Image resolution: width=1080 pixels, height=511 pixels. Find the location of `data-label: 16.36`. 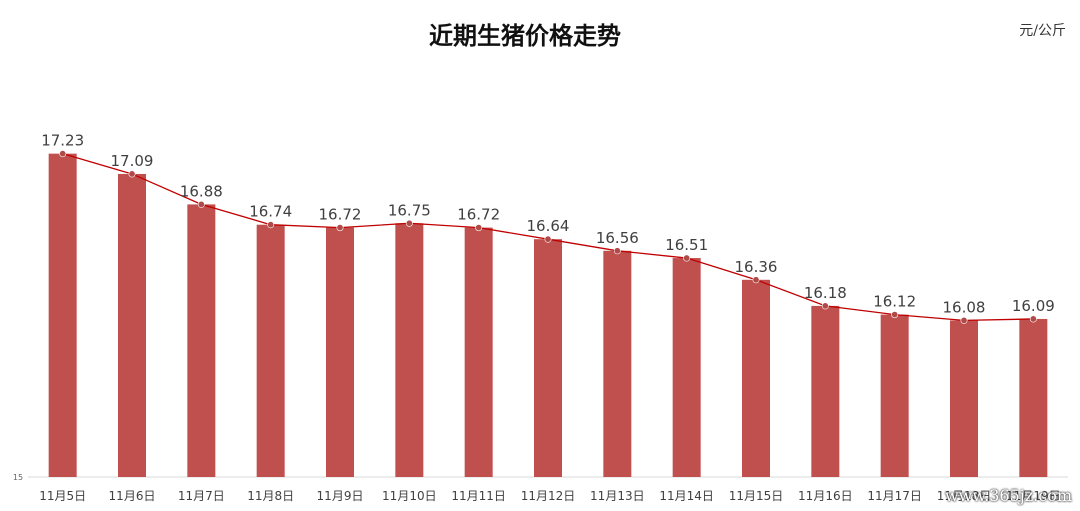

data-label: 16.36 is located at coordinates (756, 267).